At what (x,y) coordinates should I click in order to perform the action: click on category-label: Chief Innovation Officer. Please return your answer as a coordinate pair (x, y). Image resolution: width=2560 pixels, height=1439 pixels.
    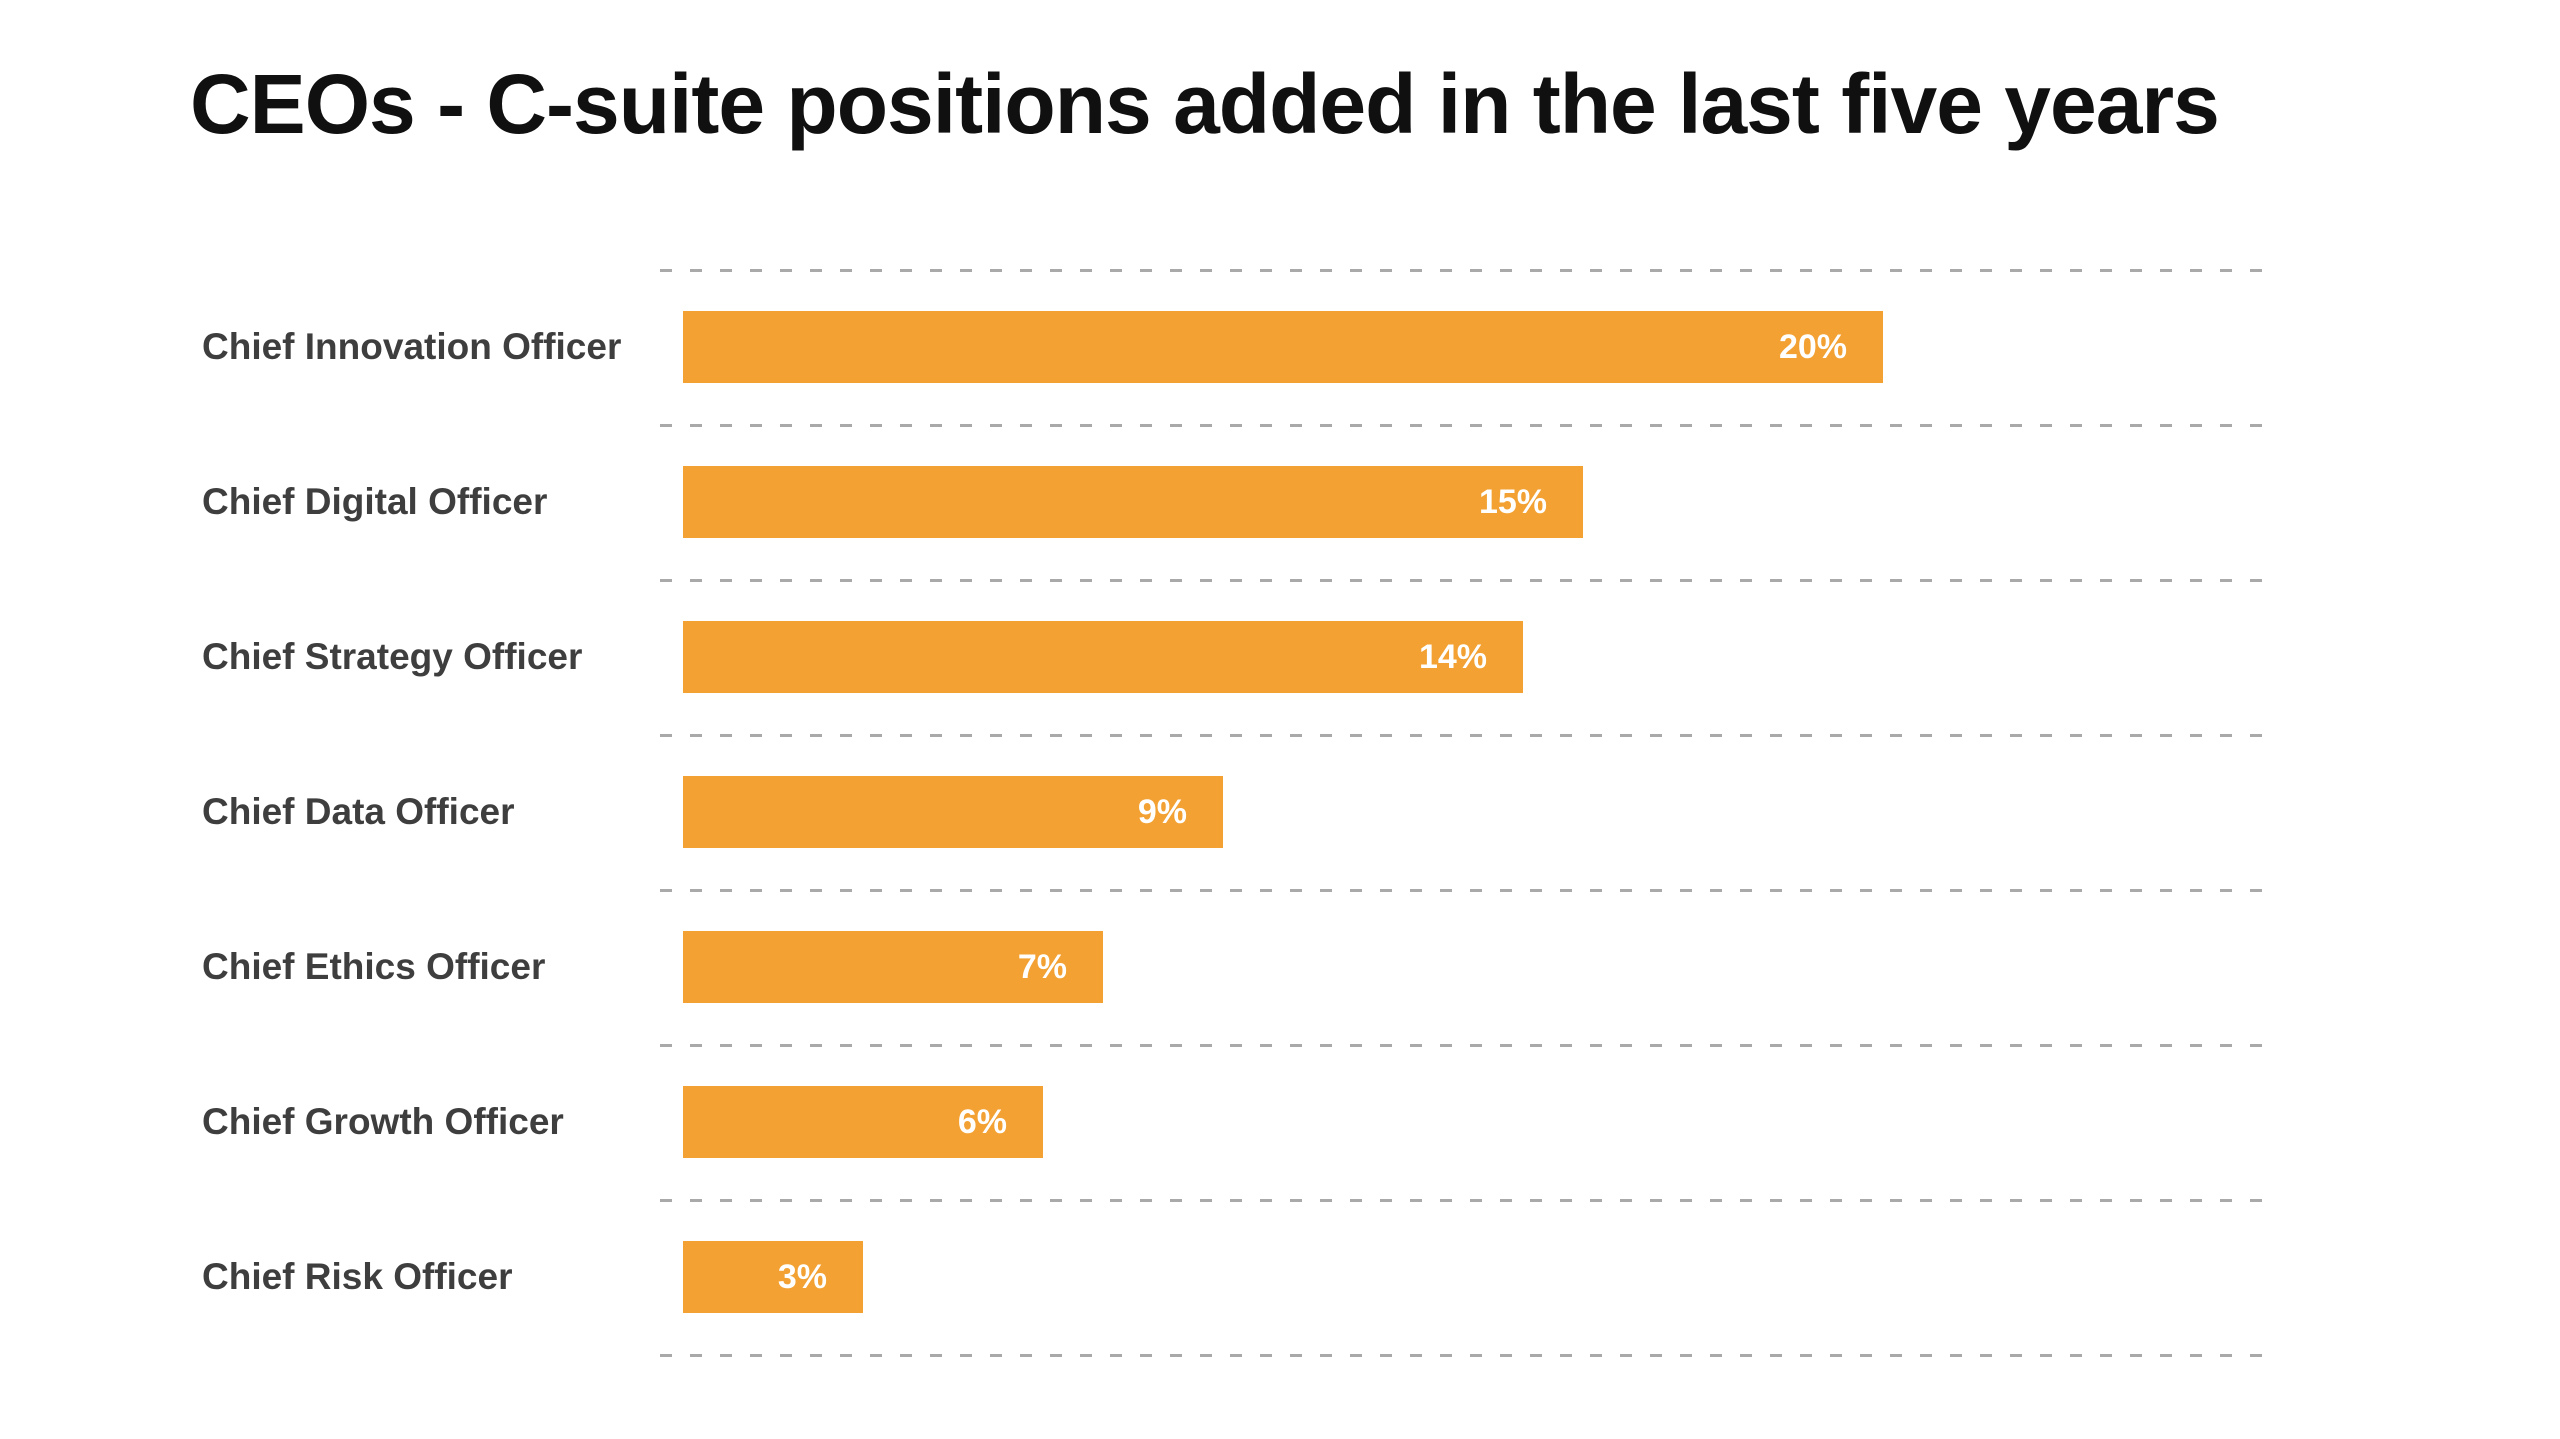
    Looking at the image, I should click on (412, 346).